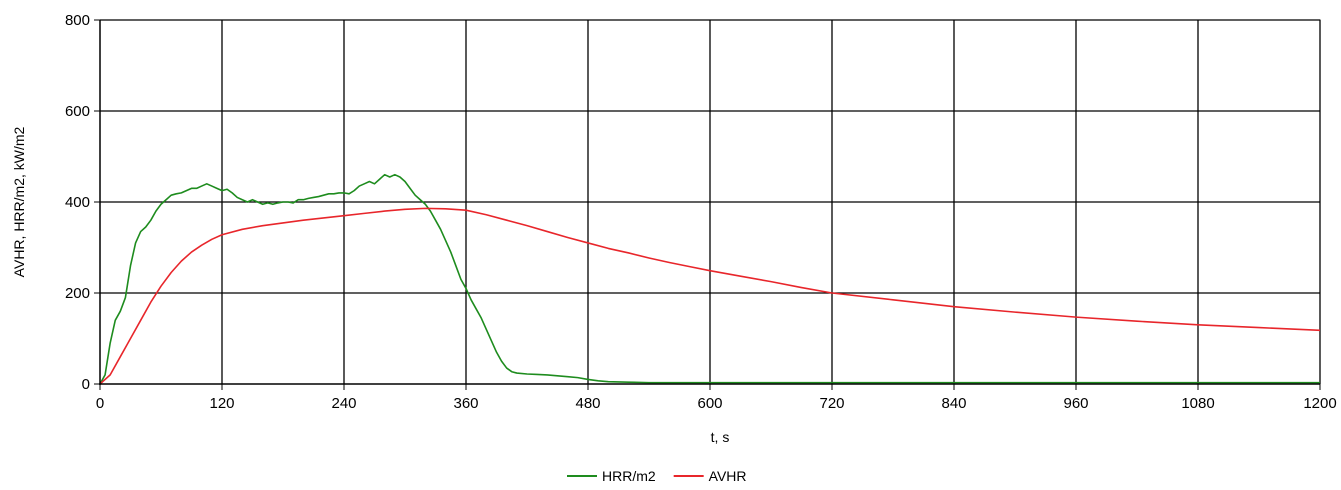 The width and height of the screenshot is (1341, 490). What do you see at coordinates (831, 403) in the screenshot?
I see `x-tick-label: 720` at bounding box center [831, 403].